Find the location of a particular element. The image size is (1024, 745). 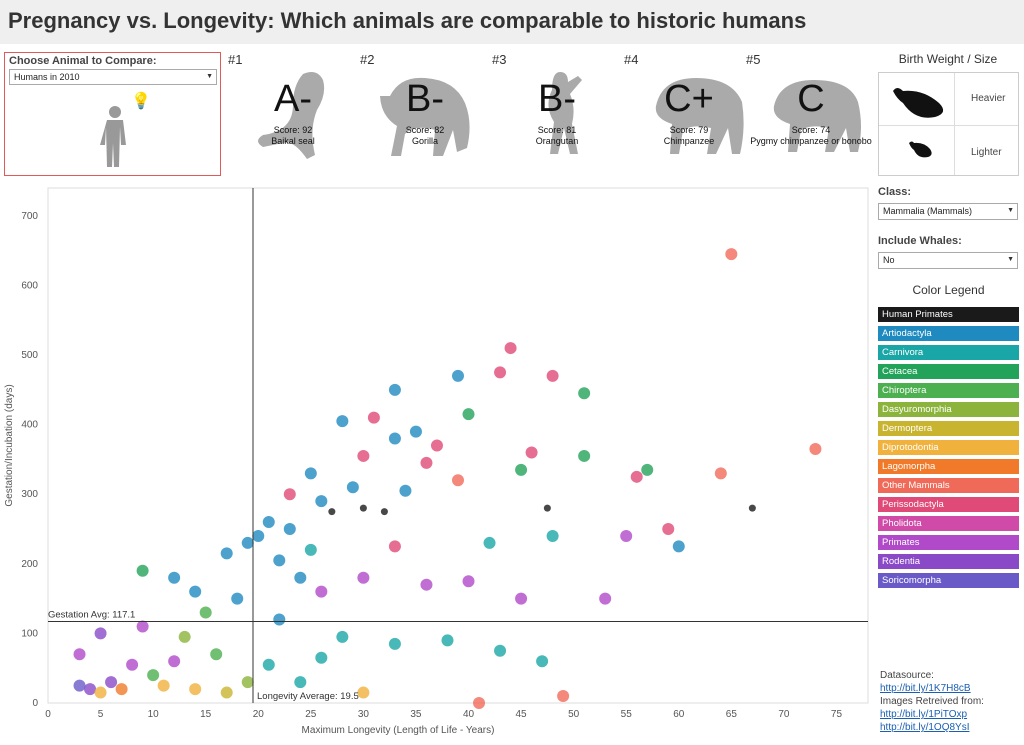

legend-item: Lagomorpha is located at coordinates (948, 466).